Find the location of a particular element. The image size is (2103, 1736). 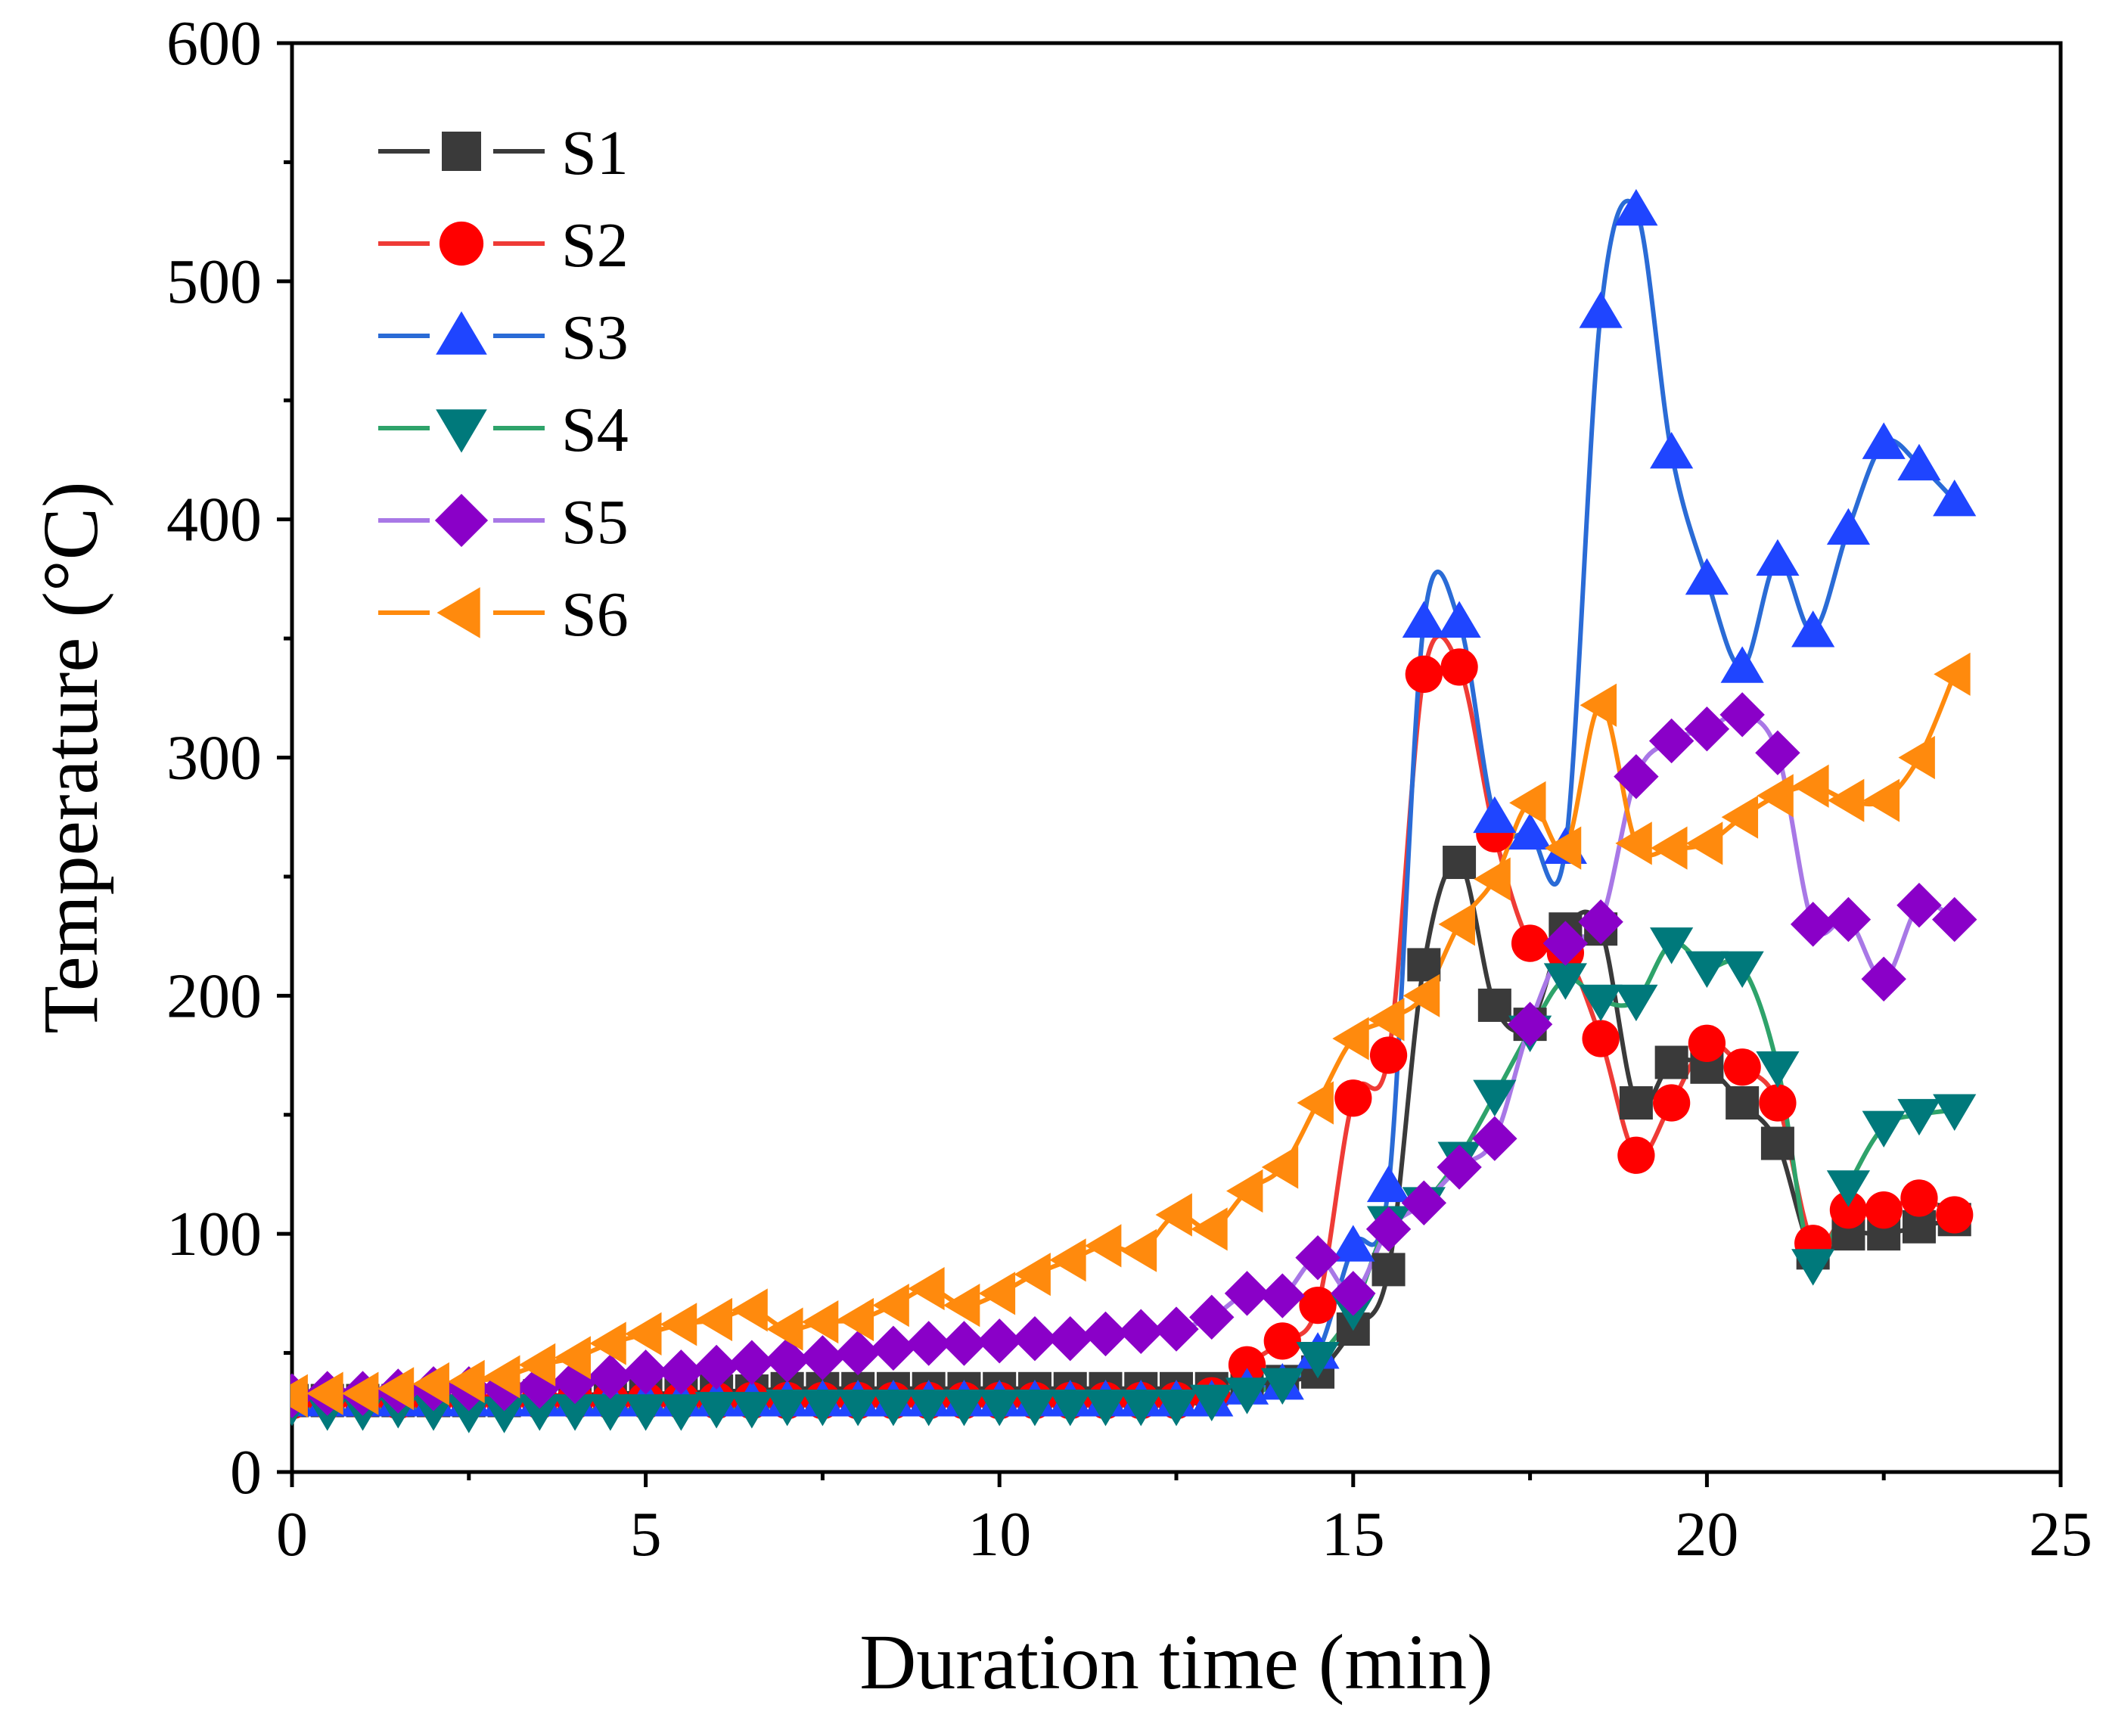

legend-item-s4: S4 is located at coordinates (503, 430).